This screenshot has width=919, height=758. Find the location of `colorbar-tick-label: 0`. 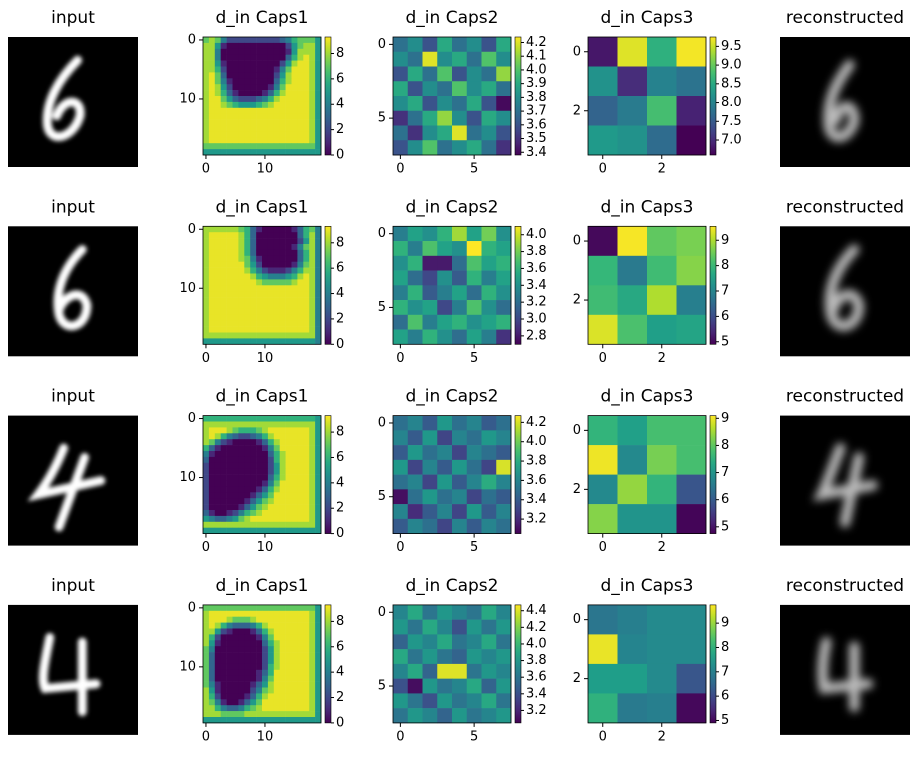

colorbar-tick-label: 0 is located at coordinates (340, 722).